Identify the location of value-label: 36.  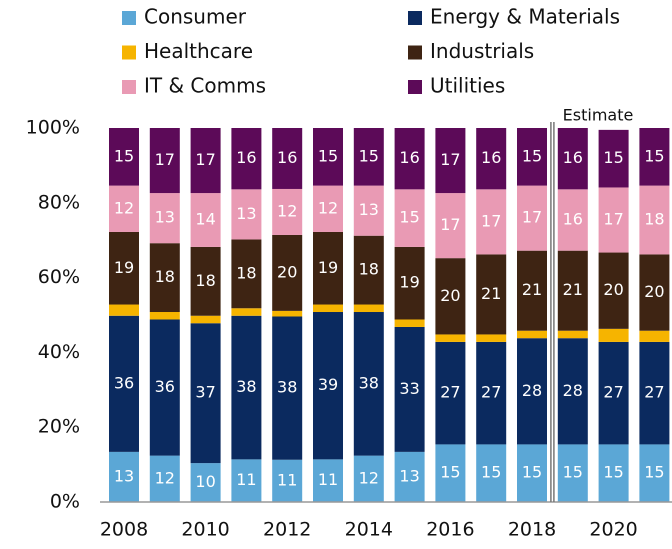
(124, 382).